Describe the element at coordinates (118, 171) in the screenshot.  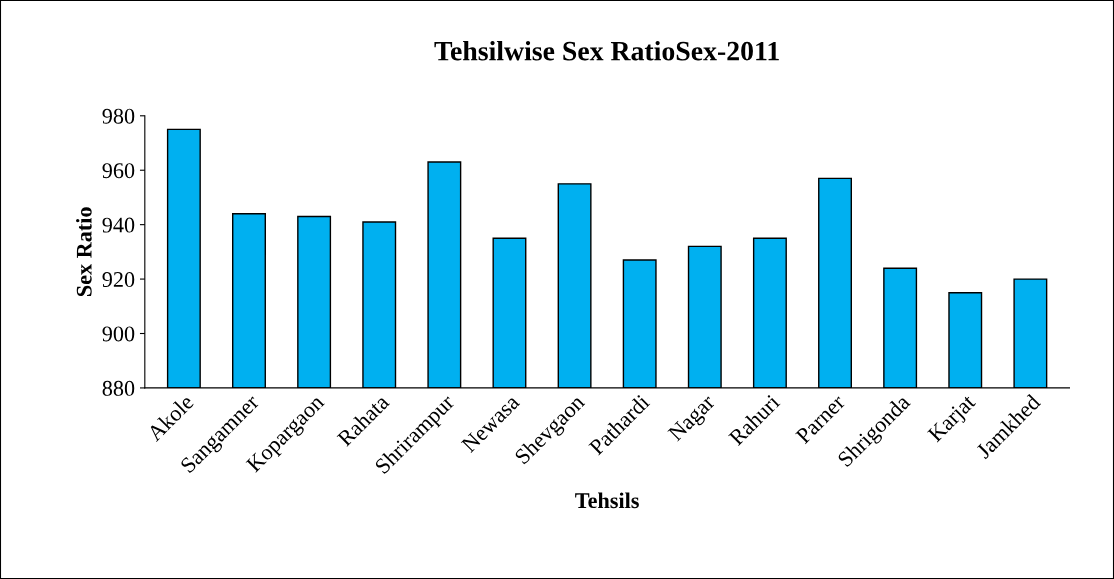
I see `y-tick-label: 960` at that location.